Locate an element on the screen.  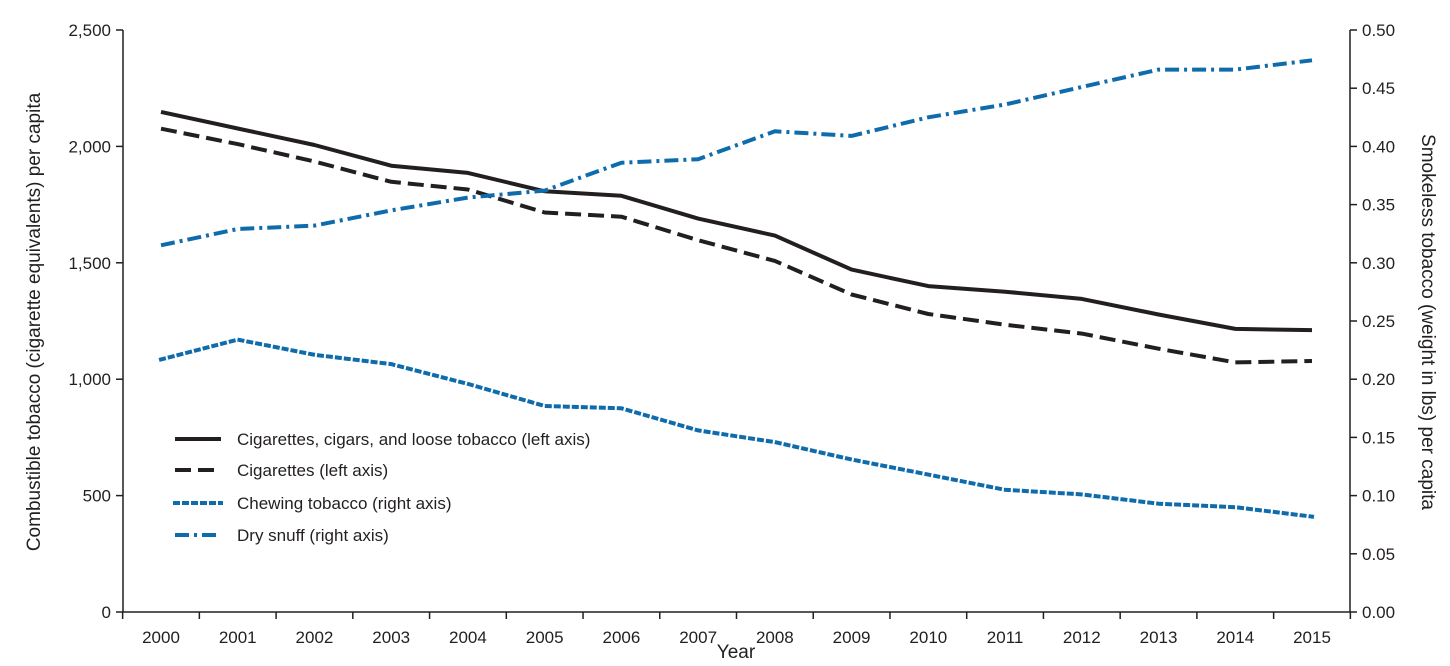
right-y-tick-label: 0.40 is located at coordinates (1378, 146).